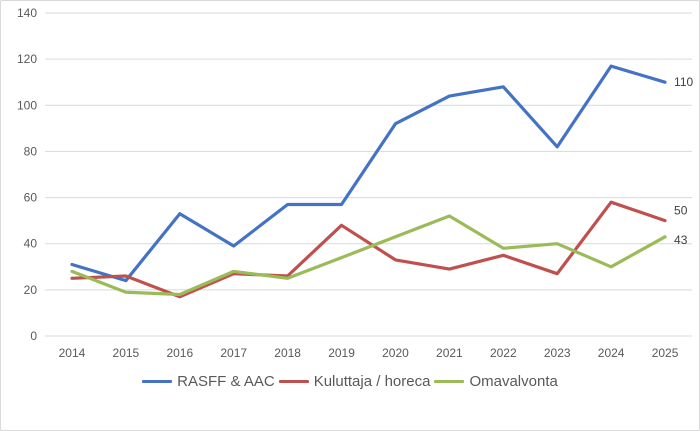 The width and height of the screenshot is (700, 431). What do you see at coordinates (126, 353) in the screenshot?
I see `x-tick-label: 2015` at bounding box center [126, 353].